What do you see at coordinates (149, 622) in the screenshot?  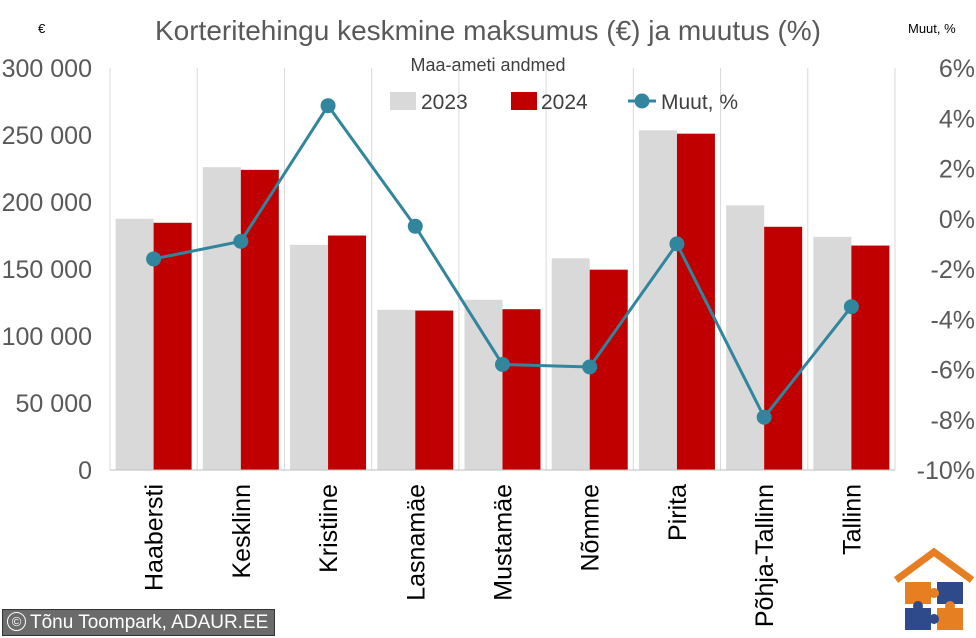 I see `copyright-text: Tõnu Toompark, ADAUR.EE` at bounding box center [149, 622].